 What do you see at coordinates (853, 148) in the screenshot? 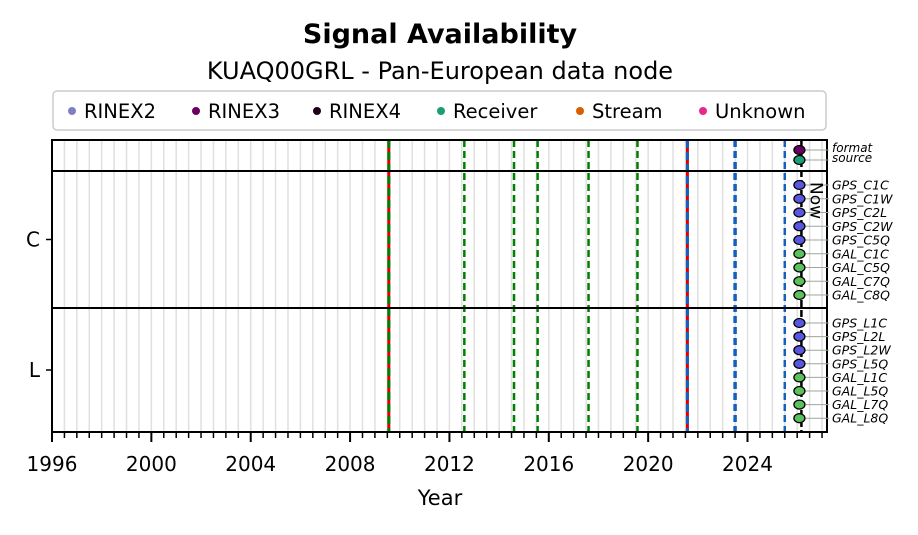
I see `row-label: format` at bounding box center [853, 148].